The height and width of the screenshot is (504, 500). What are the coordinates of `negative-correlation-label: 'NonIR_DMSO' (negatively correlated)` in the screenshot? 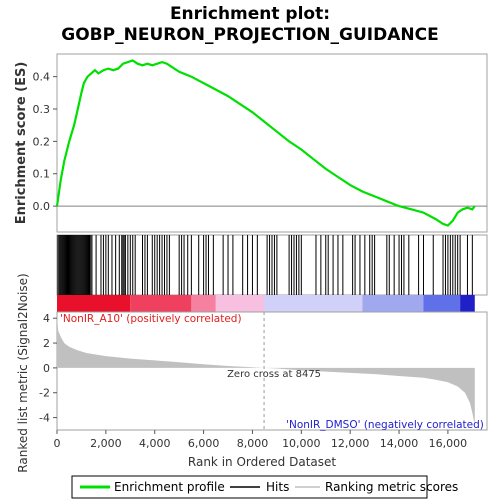 It's located at (385, 425).